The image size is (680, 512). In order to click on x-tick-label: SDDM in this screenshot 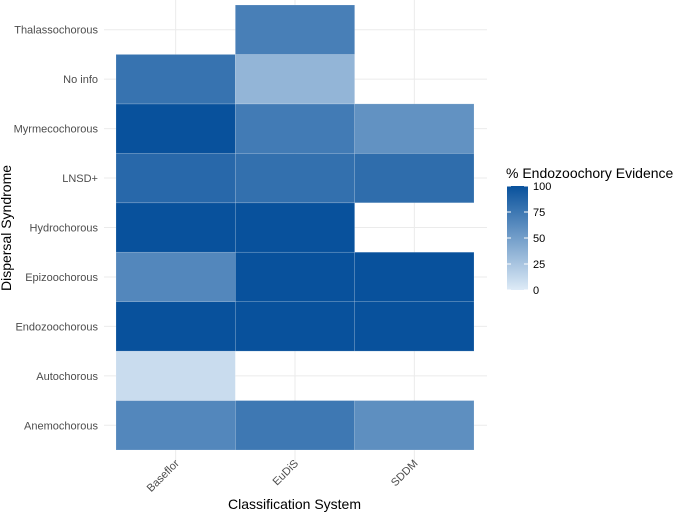, I will do `click(404, 473)`.